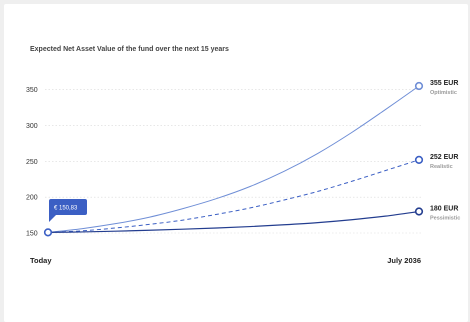  What do you see at coordinates (444, 208) in the screenshot?
I see `end-value-pessimistic: 180 EUR` at bounding box center [444, 208].